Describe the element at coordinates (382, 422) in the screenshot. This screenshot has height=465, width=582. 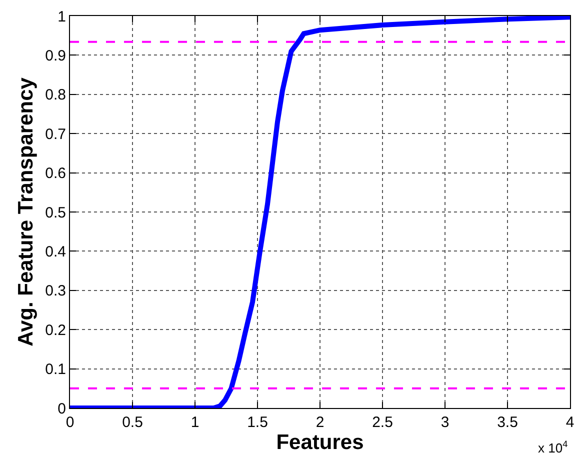
I see `x-tick-label: 2.5` at that location.